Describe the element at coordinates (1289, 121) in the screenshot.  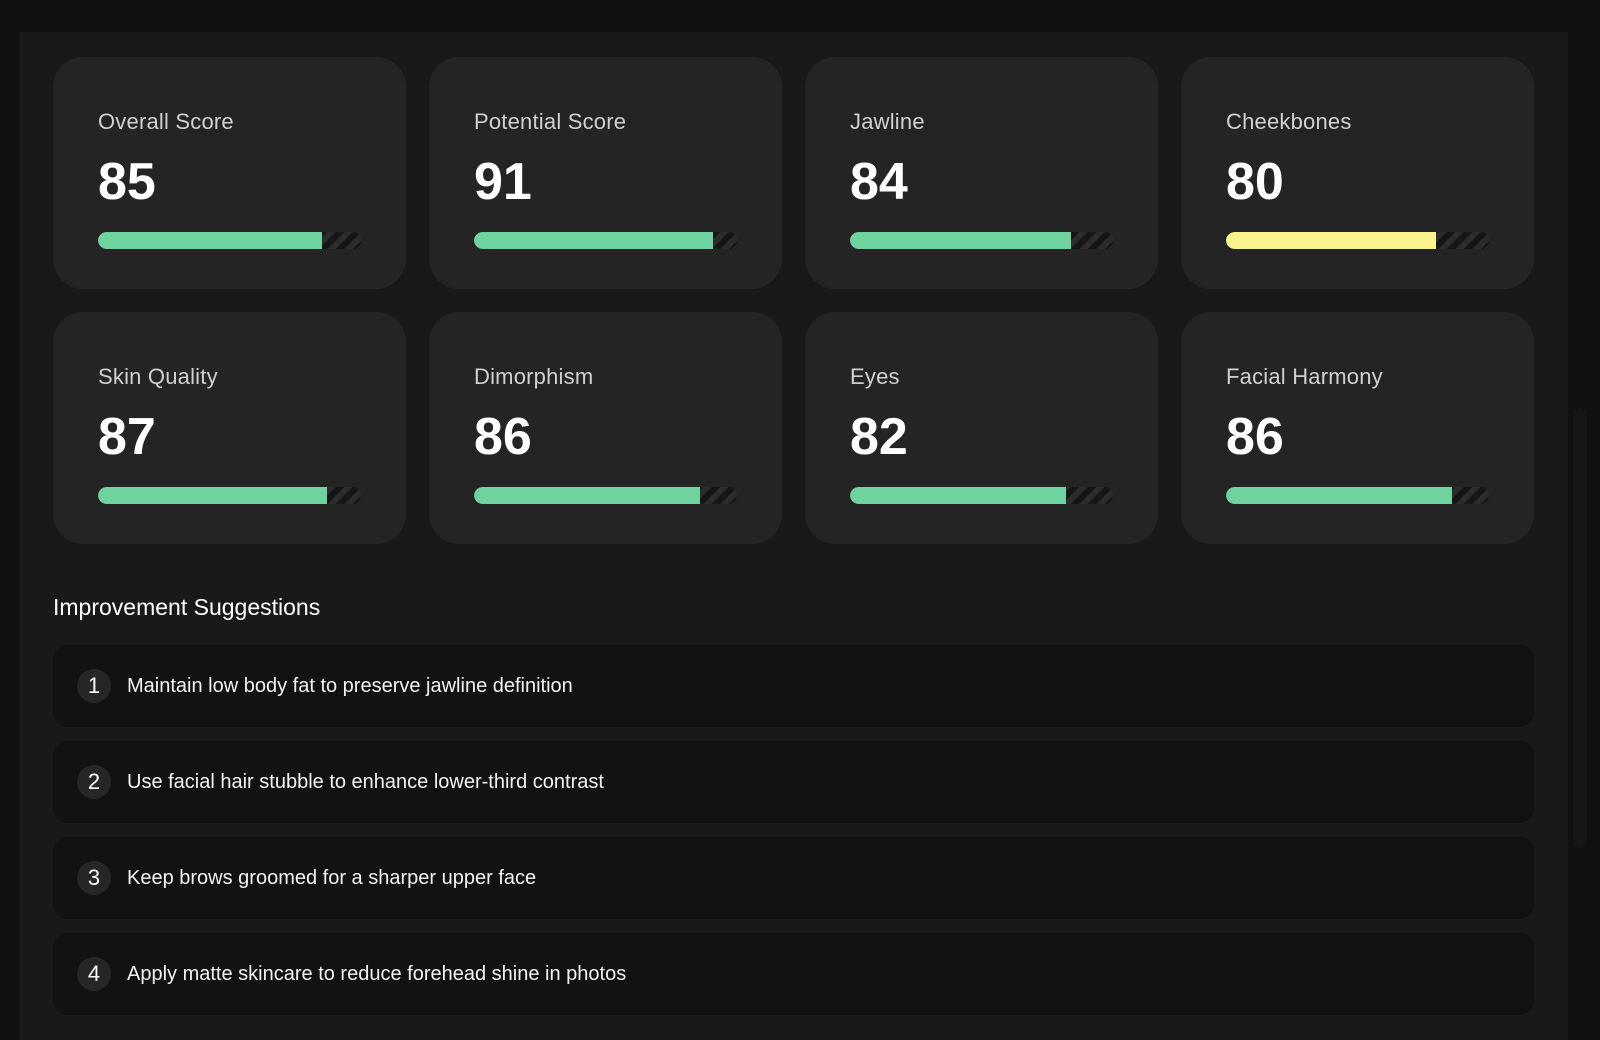
I see `metric-label: Cheekbones` at that location.